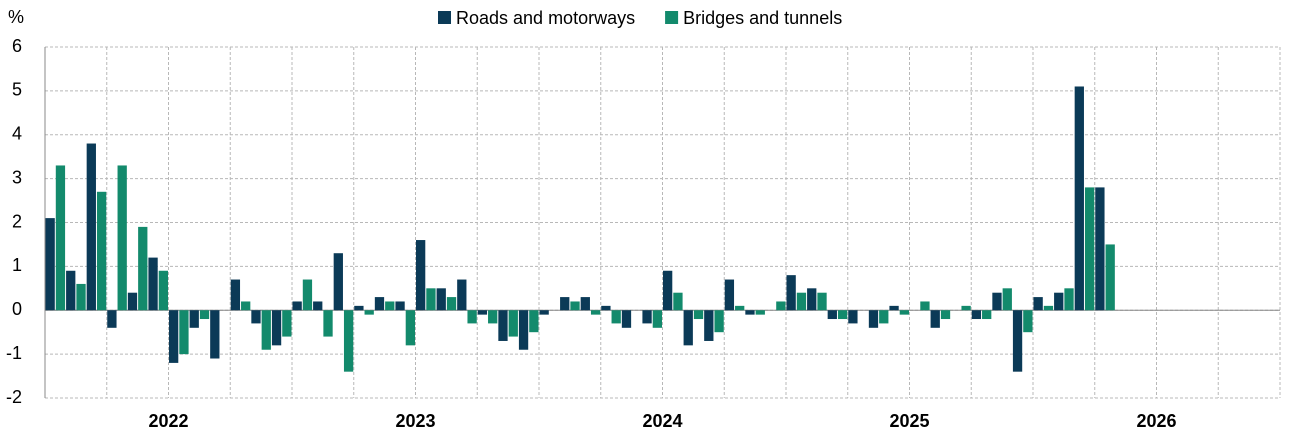 This screenshot has height=445, width=1292. What do you see at coordinates (14, 397) in the screenshot?
I see `y-tick-label: -2` at bounding box center [14, 397].